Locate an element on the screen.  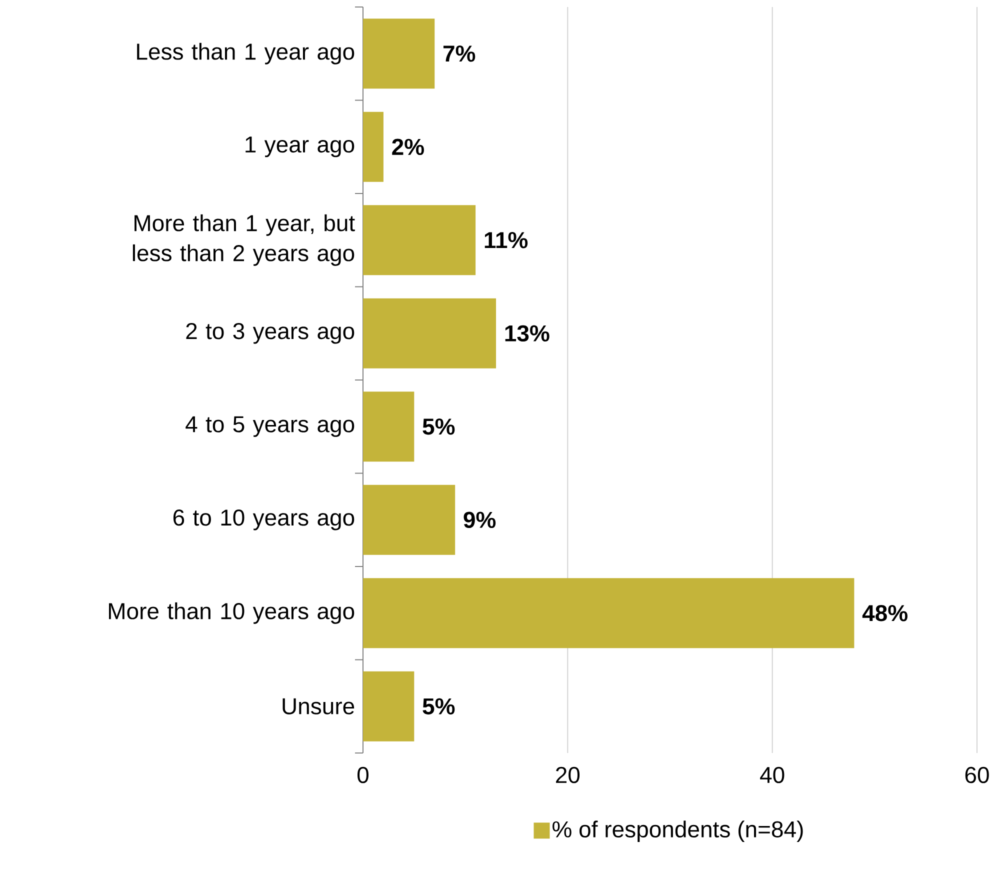
y-tick-label: Unsure is located at coordinates (318, 706).